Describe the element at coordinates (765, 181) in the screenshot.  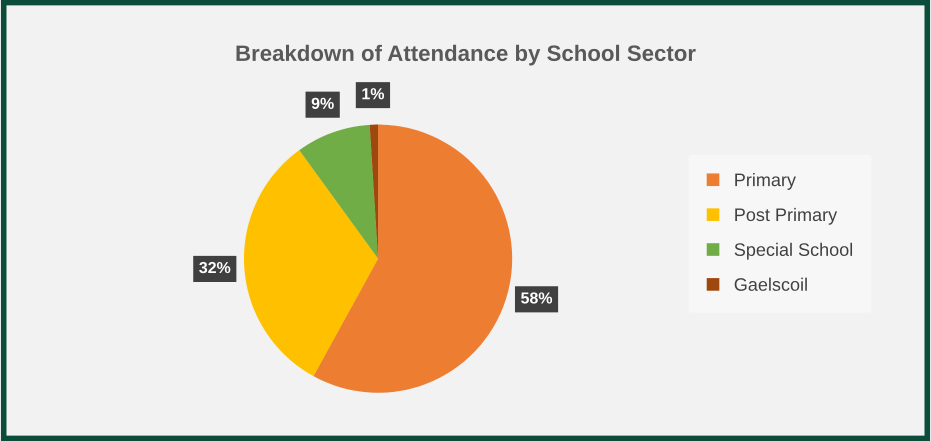
I see `legend-label: Primary` at that location.